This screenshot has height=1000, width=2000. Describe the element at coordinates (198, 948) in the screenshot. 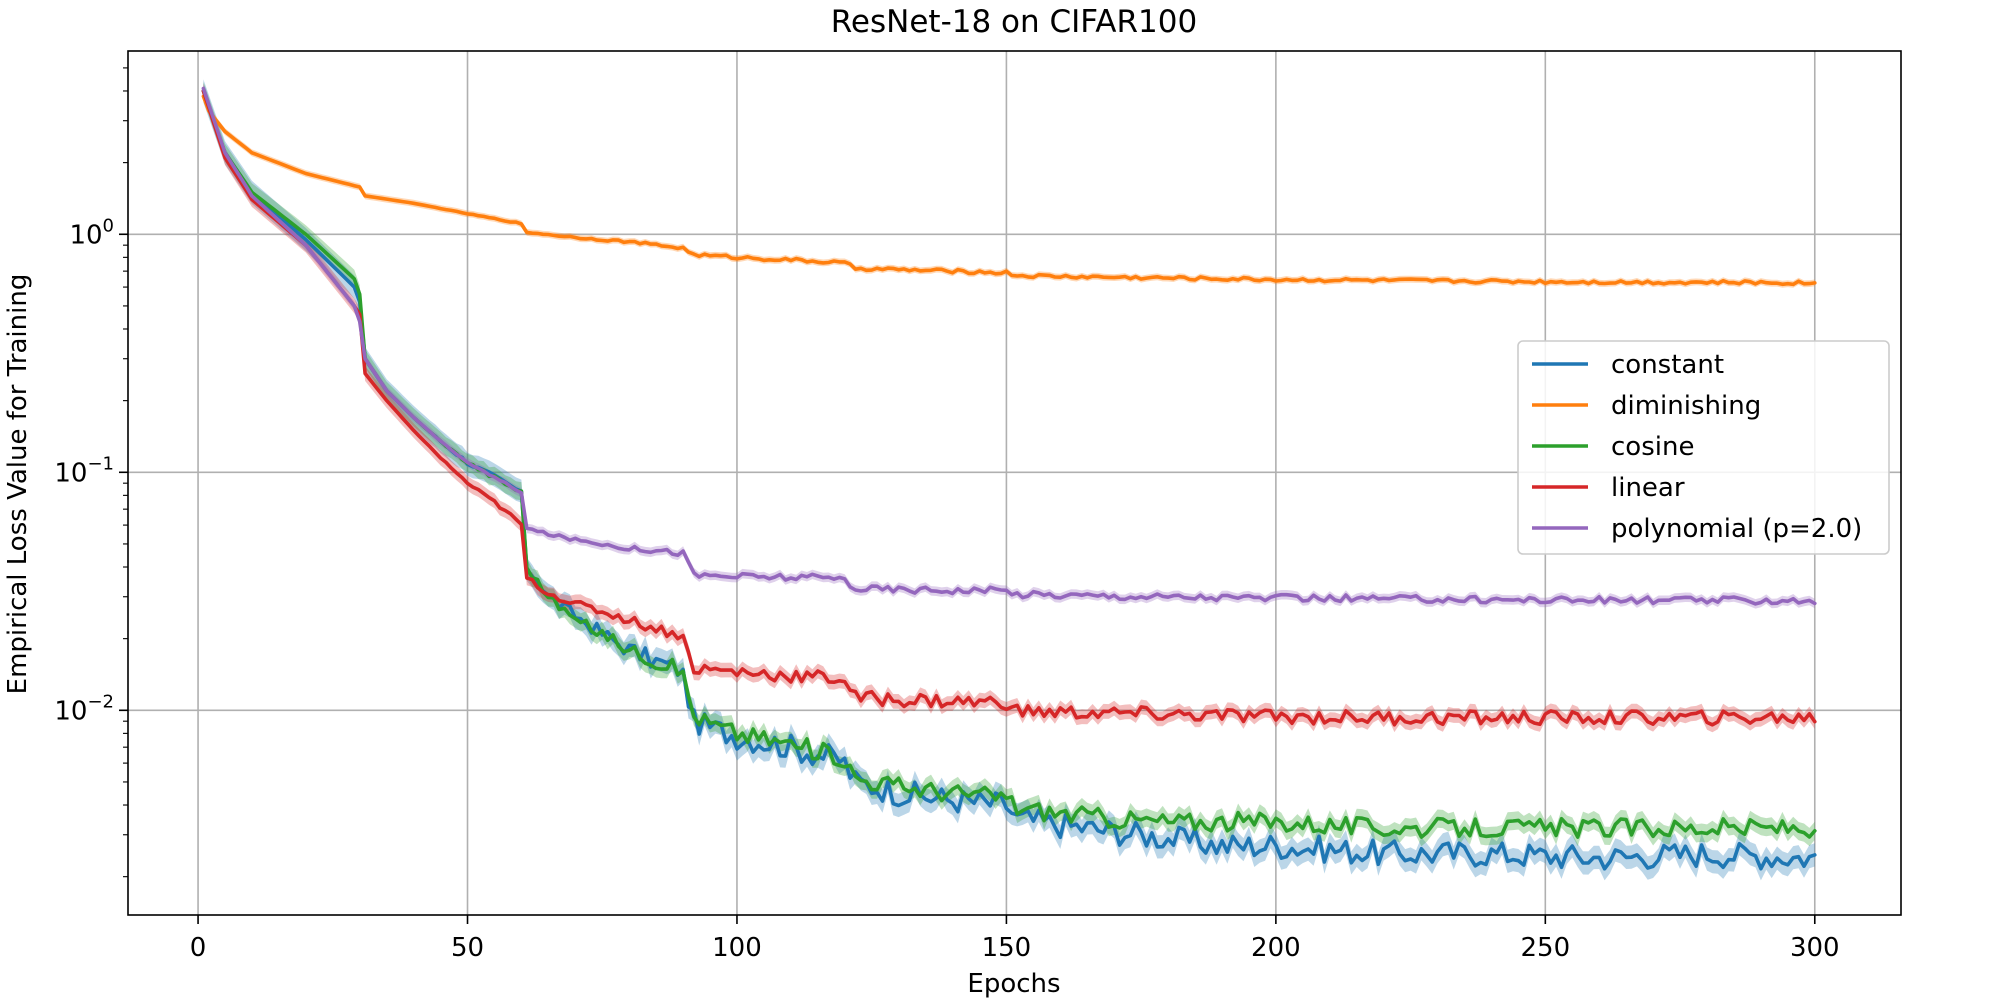

I see `x-tick-label: 0` at that location.